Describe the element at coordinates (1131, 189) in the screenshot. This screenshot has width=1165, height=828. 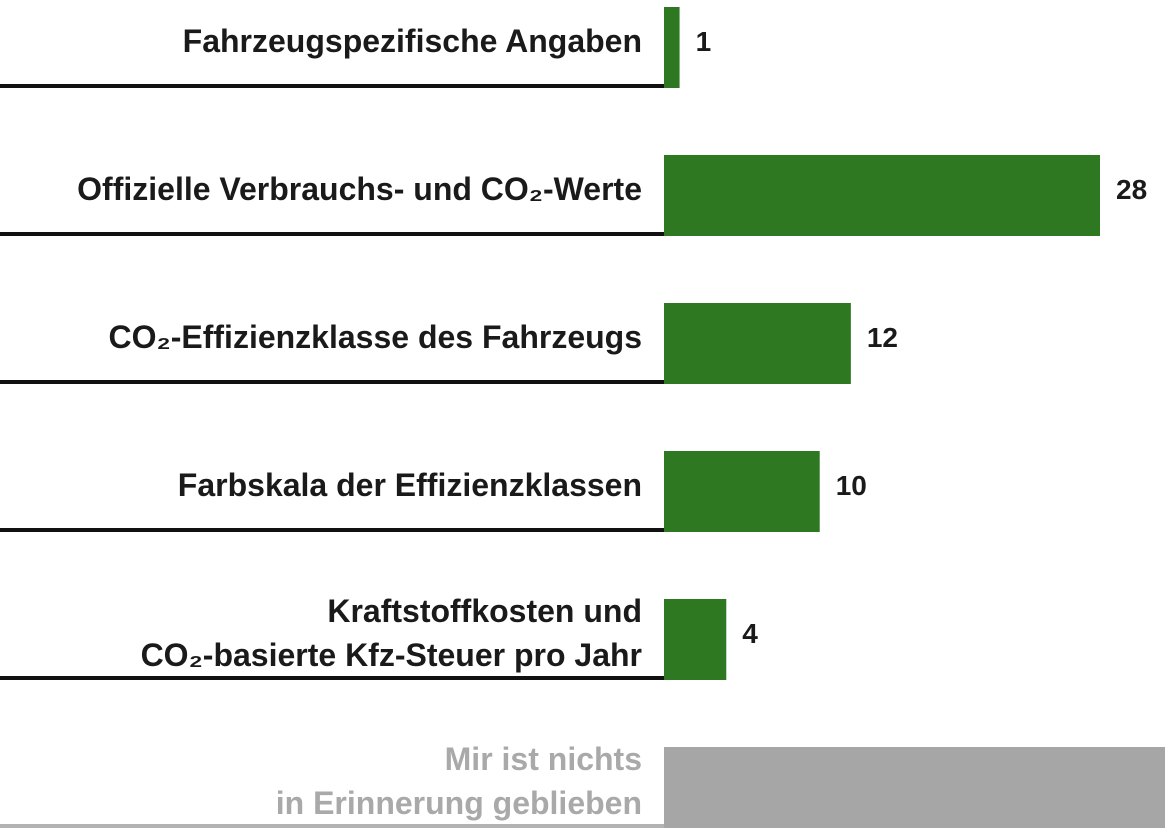
I see `value-label: 28` at that location.